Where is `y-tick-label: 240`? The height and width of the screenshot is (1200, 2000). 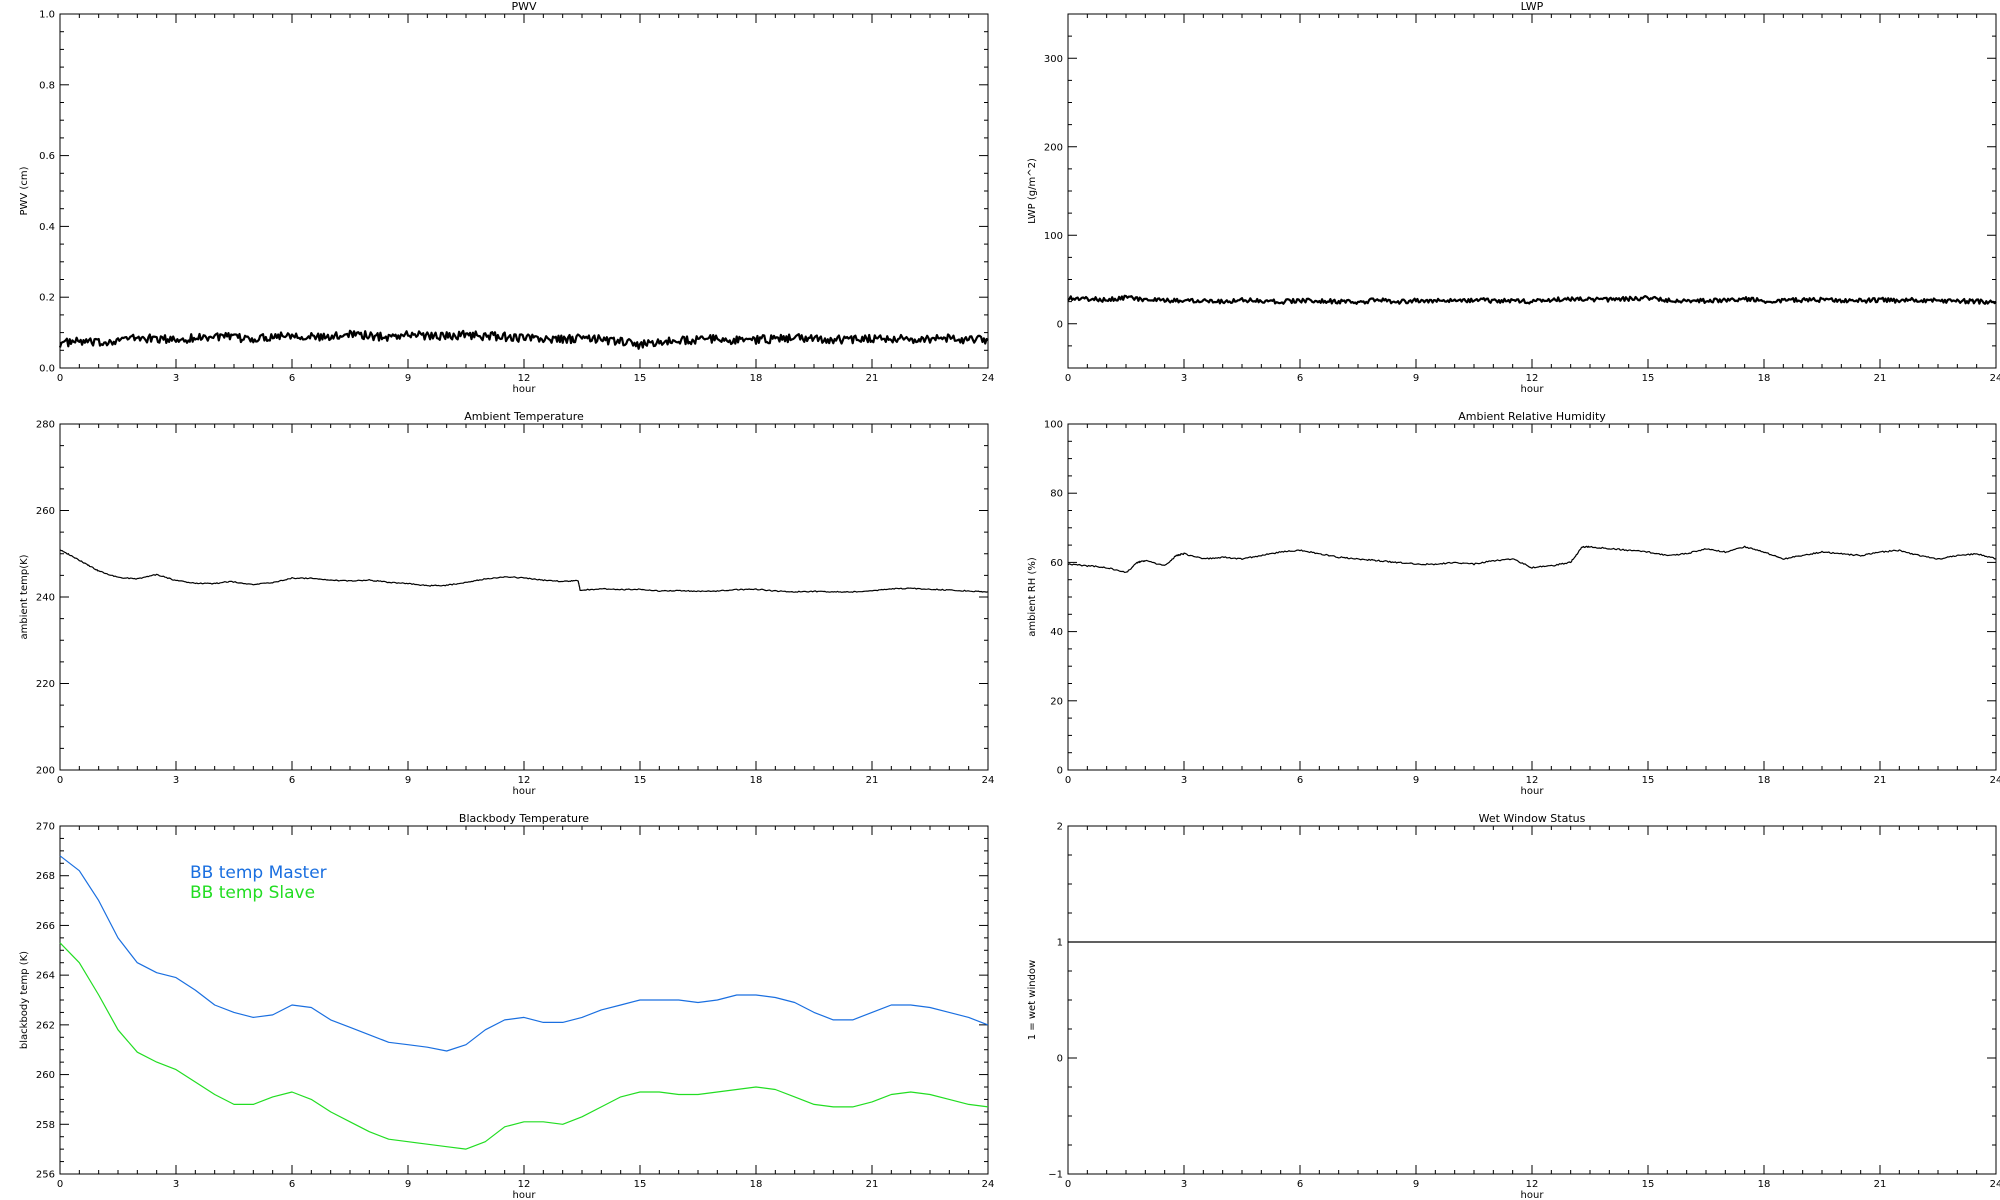 y-tick-label: 240 is located at coordinates (45, 598).